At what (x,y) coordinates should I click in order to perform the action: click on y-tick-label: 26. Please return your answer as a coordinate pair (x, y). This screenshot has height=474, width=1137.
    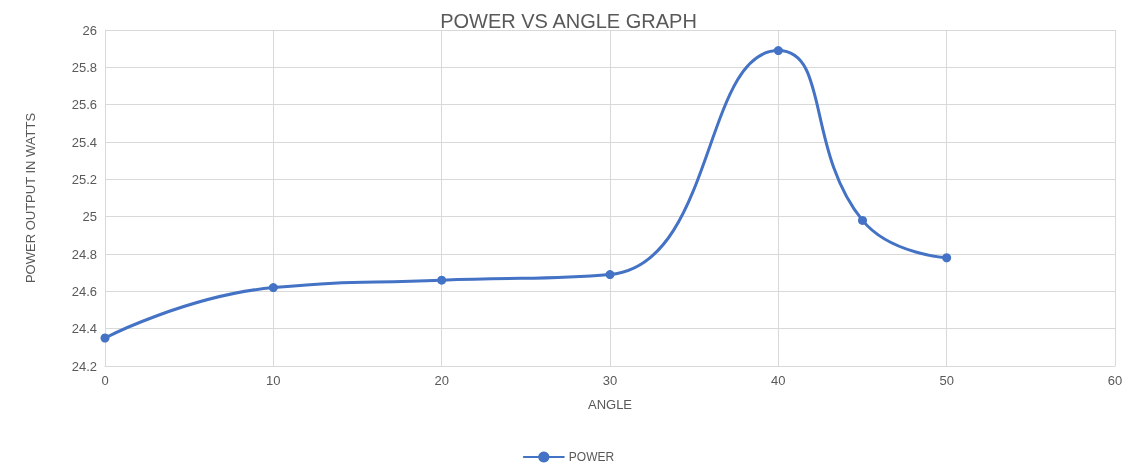
    Looking at the image, I should click on (89, 30).